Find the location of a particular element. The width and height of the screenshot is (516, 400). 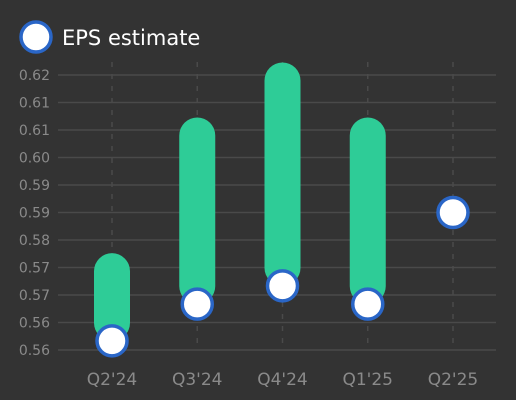

y-tick-label: 0.62 is located at coordinates (34, 76).